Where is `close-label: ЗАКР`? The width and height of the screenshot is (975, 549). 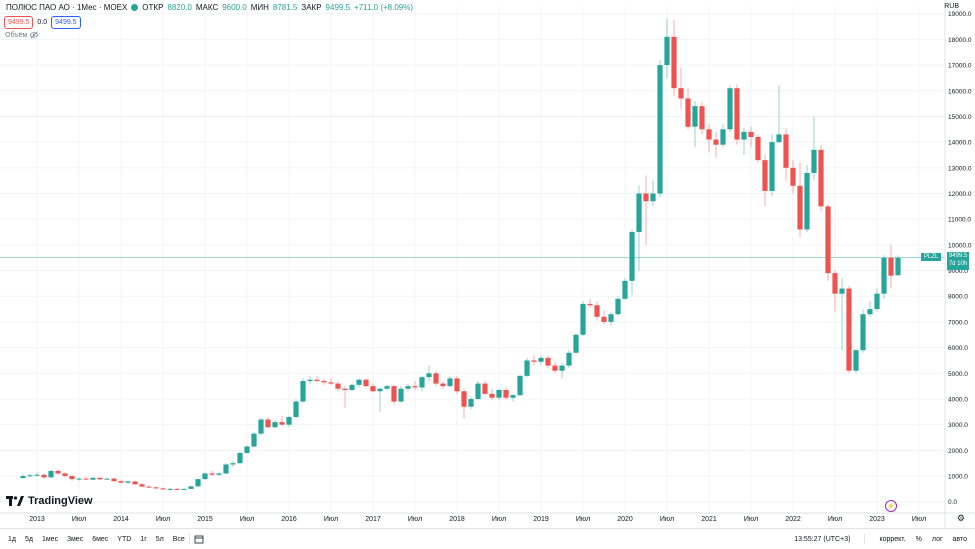
close-label: ЗАКР is located at coordinates (311, 7).